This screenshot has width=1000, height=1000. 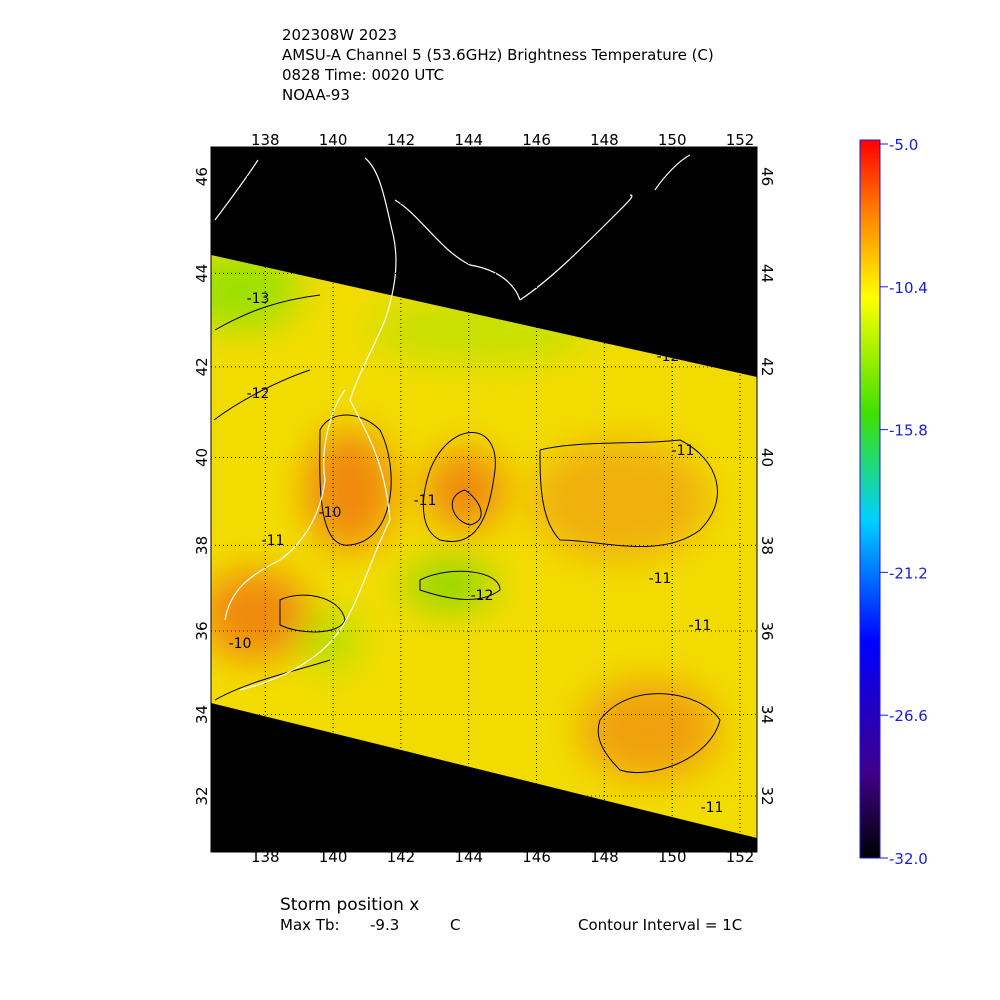 I want to click on contour-interval: Contour Interval = 1C, so click(x=660, y=925).